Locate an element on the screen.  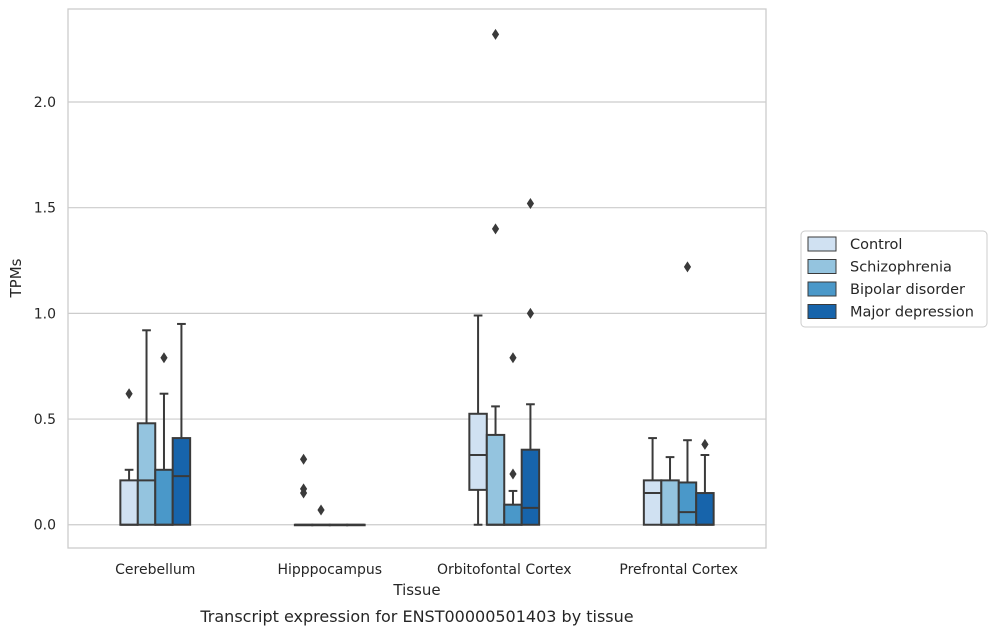
legend-label: Control is located at coordinates (876, 245).